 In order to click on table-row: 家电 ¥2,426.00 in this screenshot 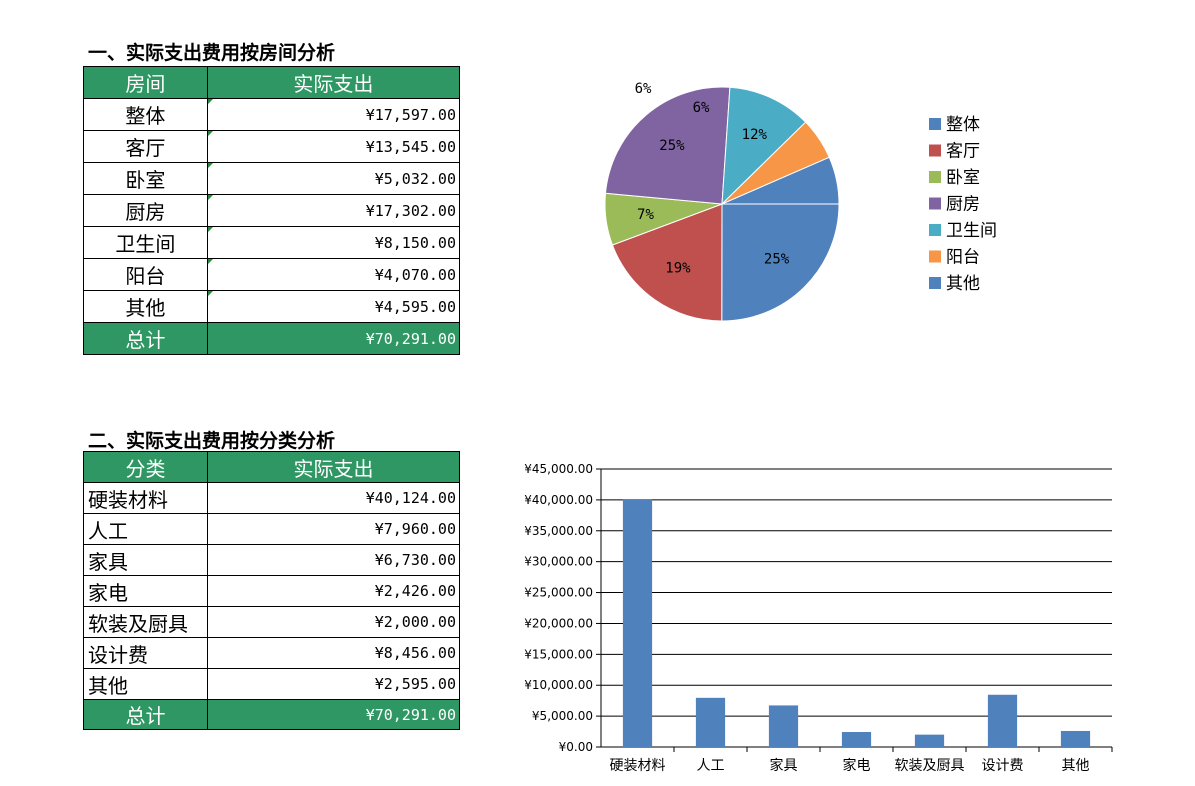, I will do `click(272, 591)`.